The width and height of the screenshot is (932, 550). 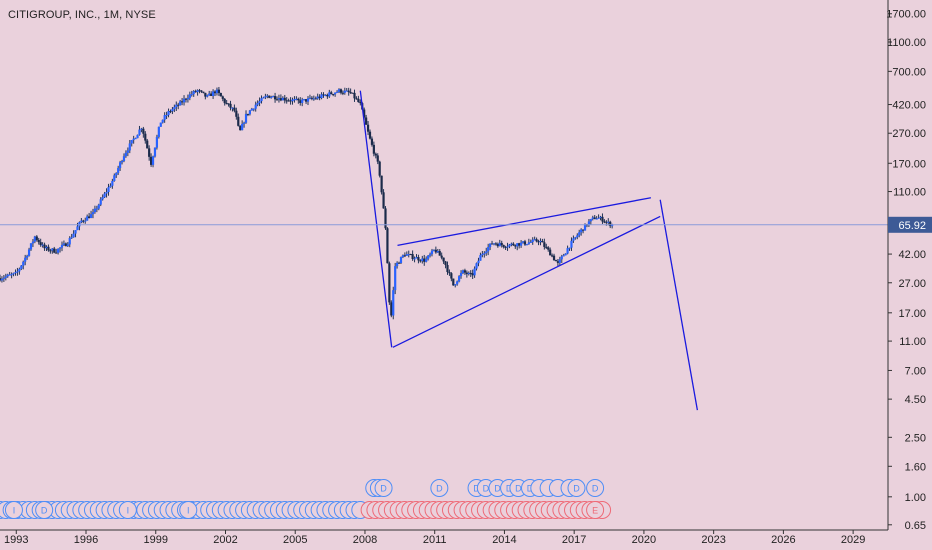 I want to click on x-tick-label: 1999, so click(x=156, y=540).